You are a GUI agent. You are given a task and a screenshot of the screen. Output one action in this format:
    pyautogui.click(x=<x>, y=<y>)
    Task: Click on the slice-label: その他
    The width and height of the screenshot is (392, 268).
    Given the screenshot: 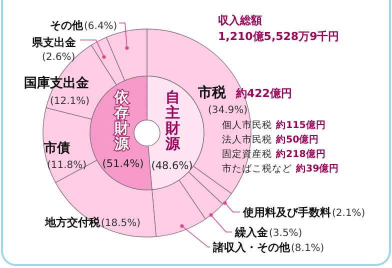 What is the action you would take?
    pyautogui.click(x=67, y=25)
    